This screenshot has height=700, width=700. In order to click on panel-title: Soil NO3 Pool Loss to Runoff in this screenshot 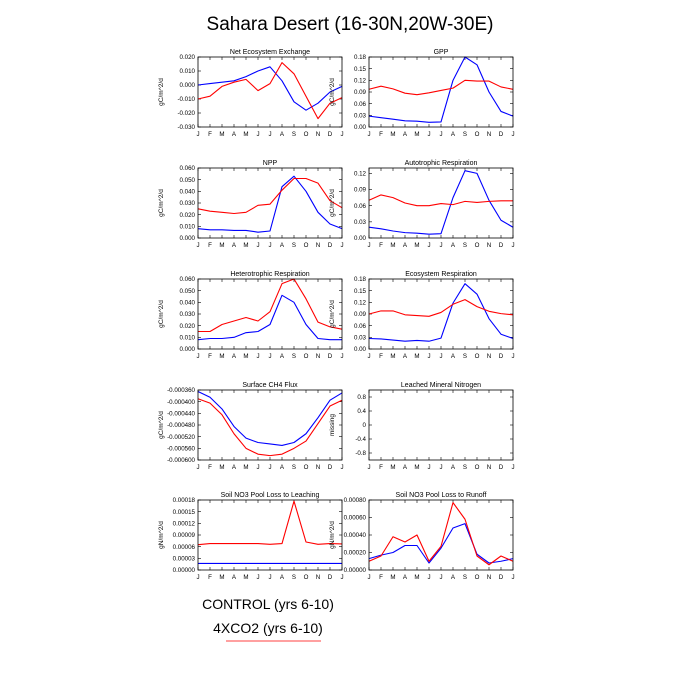, I will do `click(441, 495)`.